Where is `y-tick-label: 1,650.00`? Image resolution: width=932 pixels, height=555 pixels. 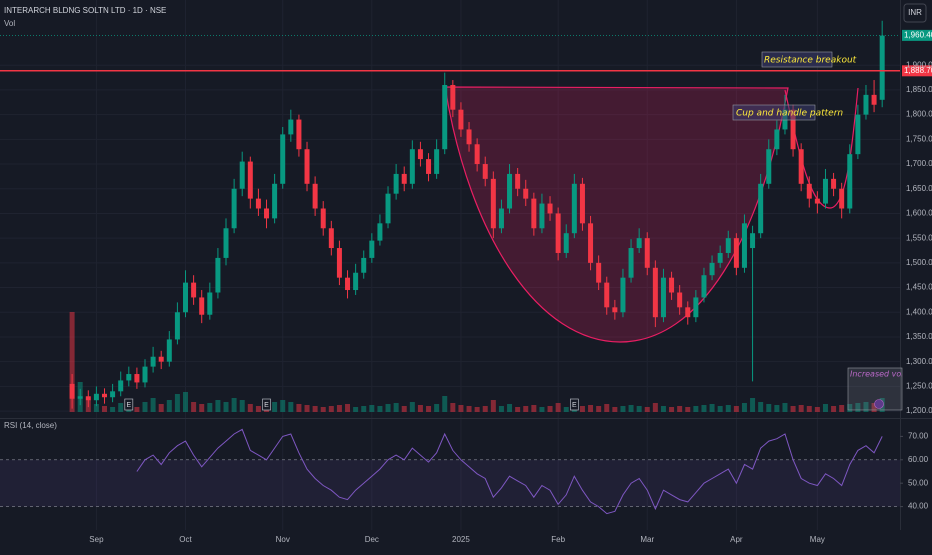
y-tick-label: 1,650.00 is located at coordinates (919, 188).